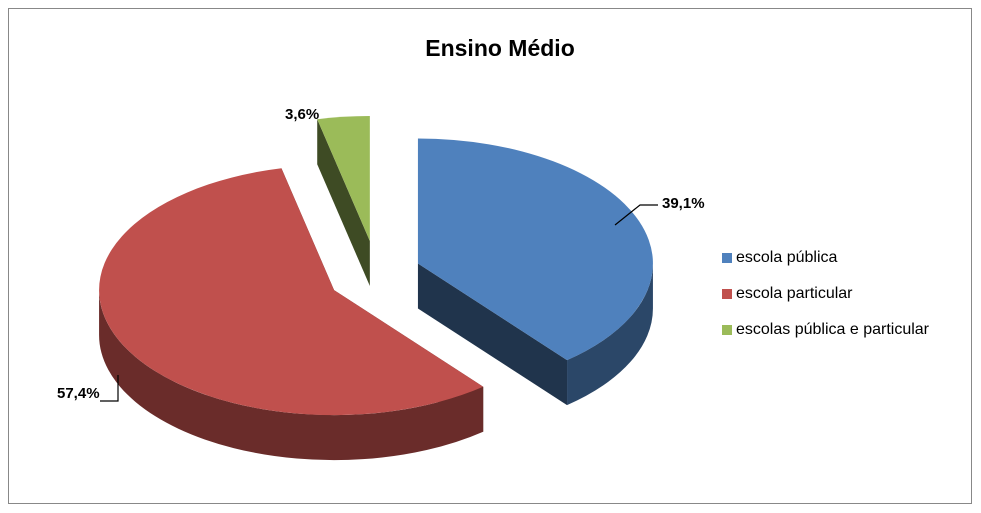  What do you see at coordinates (500, 48) in the screenshot?
I see `chart-title: Ensino Médio` at bounding box center [500, 48].